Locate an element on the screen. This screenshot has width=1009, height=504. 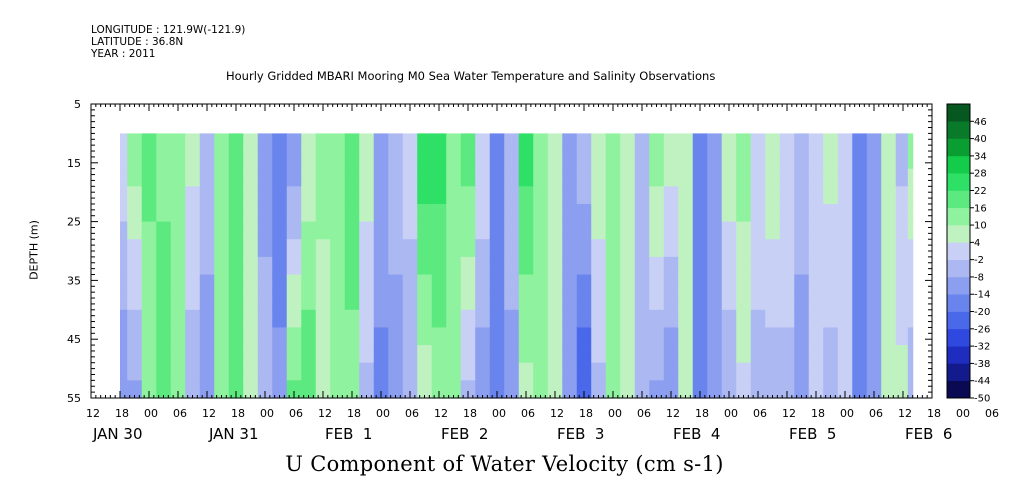
x-hour-label: 12 is located at coordinates (557, 413).